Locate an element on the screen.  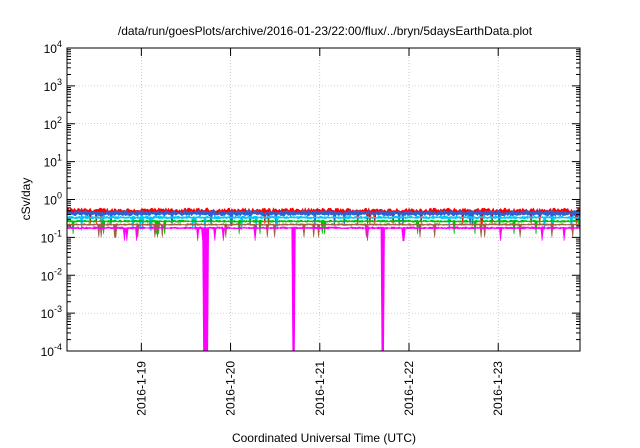
y-tick-label-exp: 3 is located at coordinates (59, 82).